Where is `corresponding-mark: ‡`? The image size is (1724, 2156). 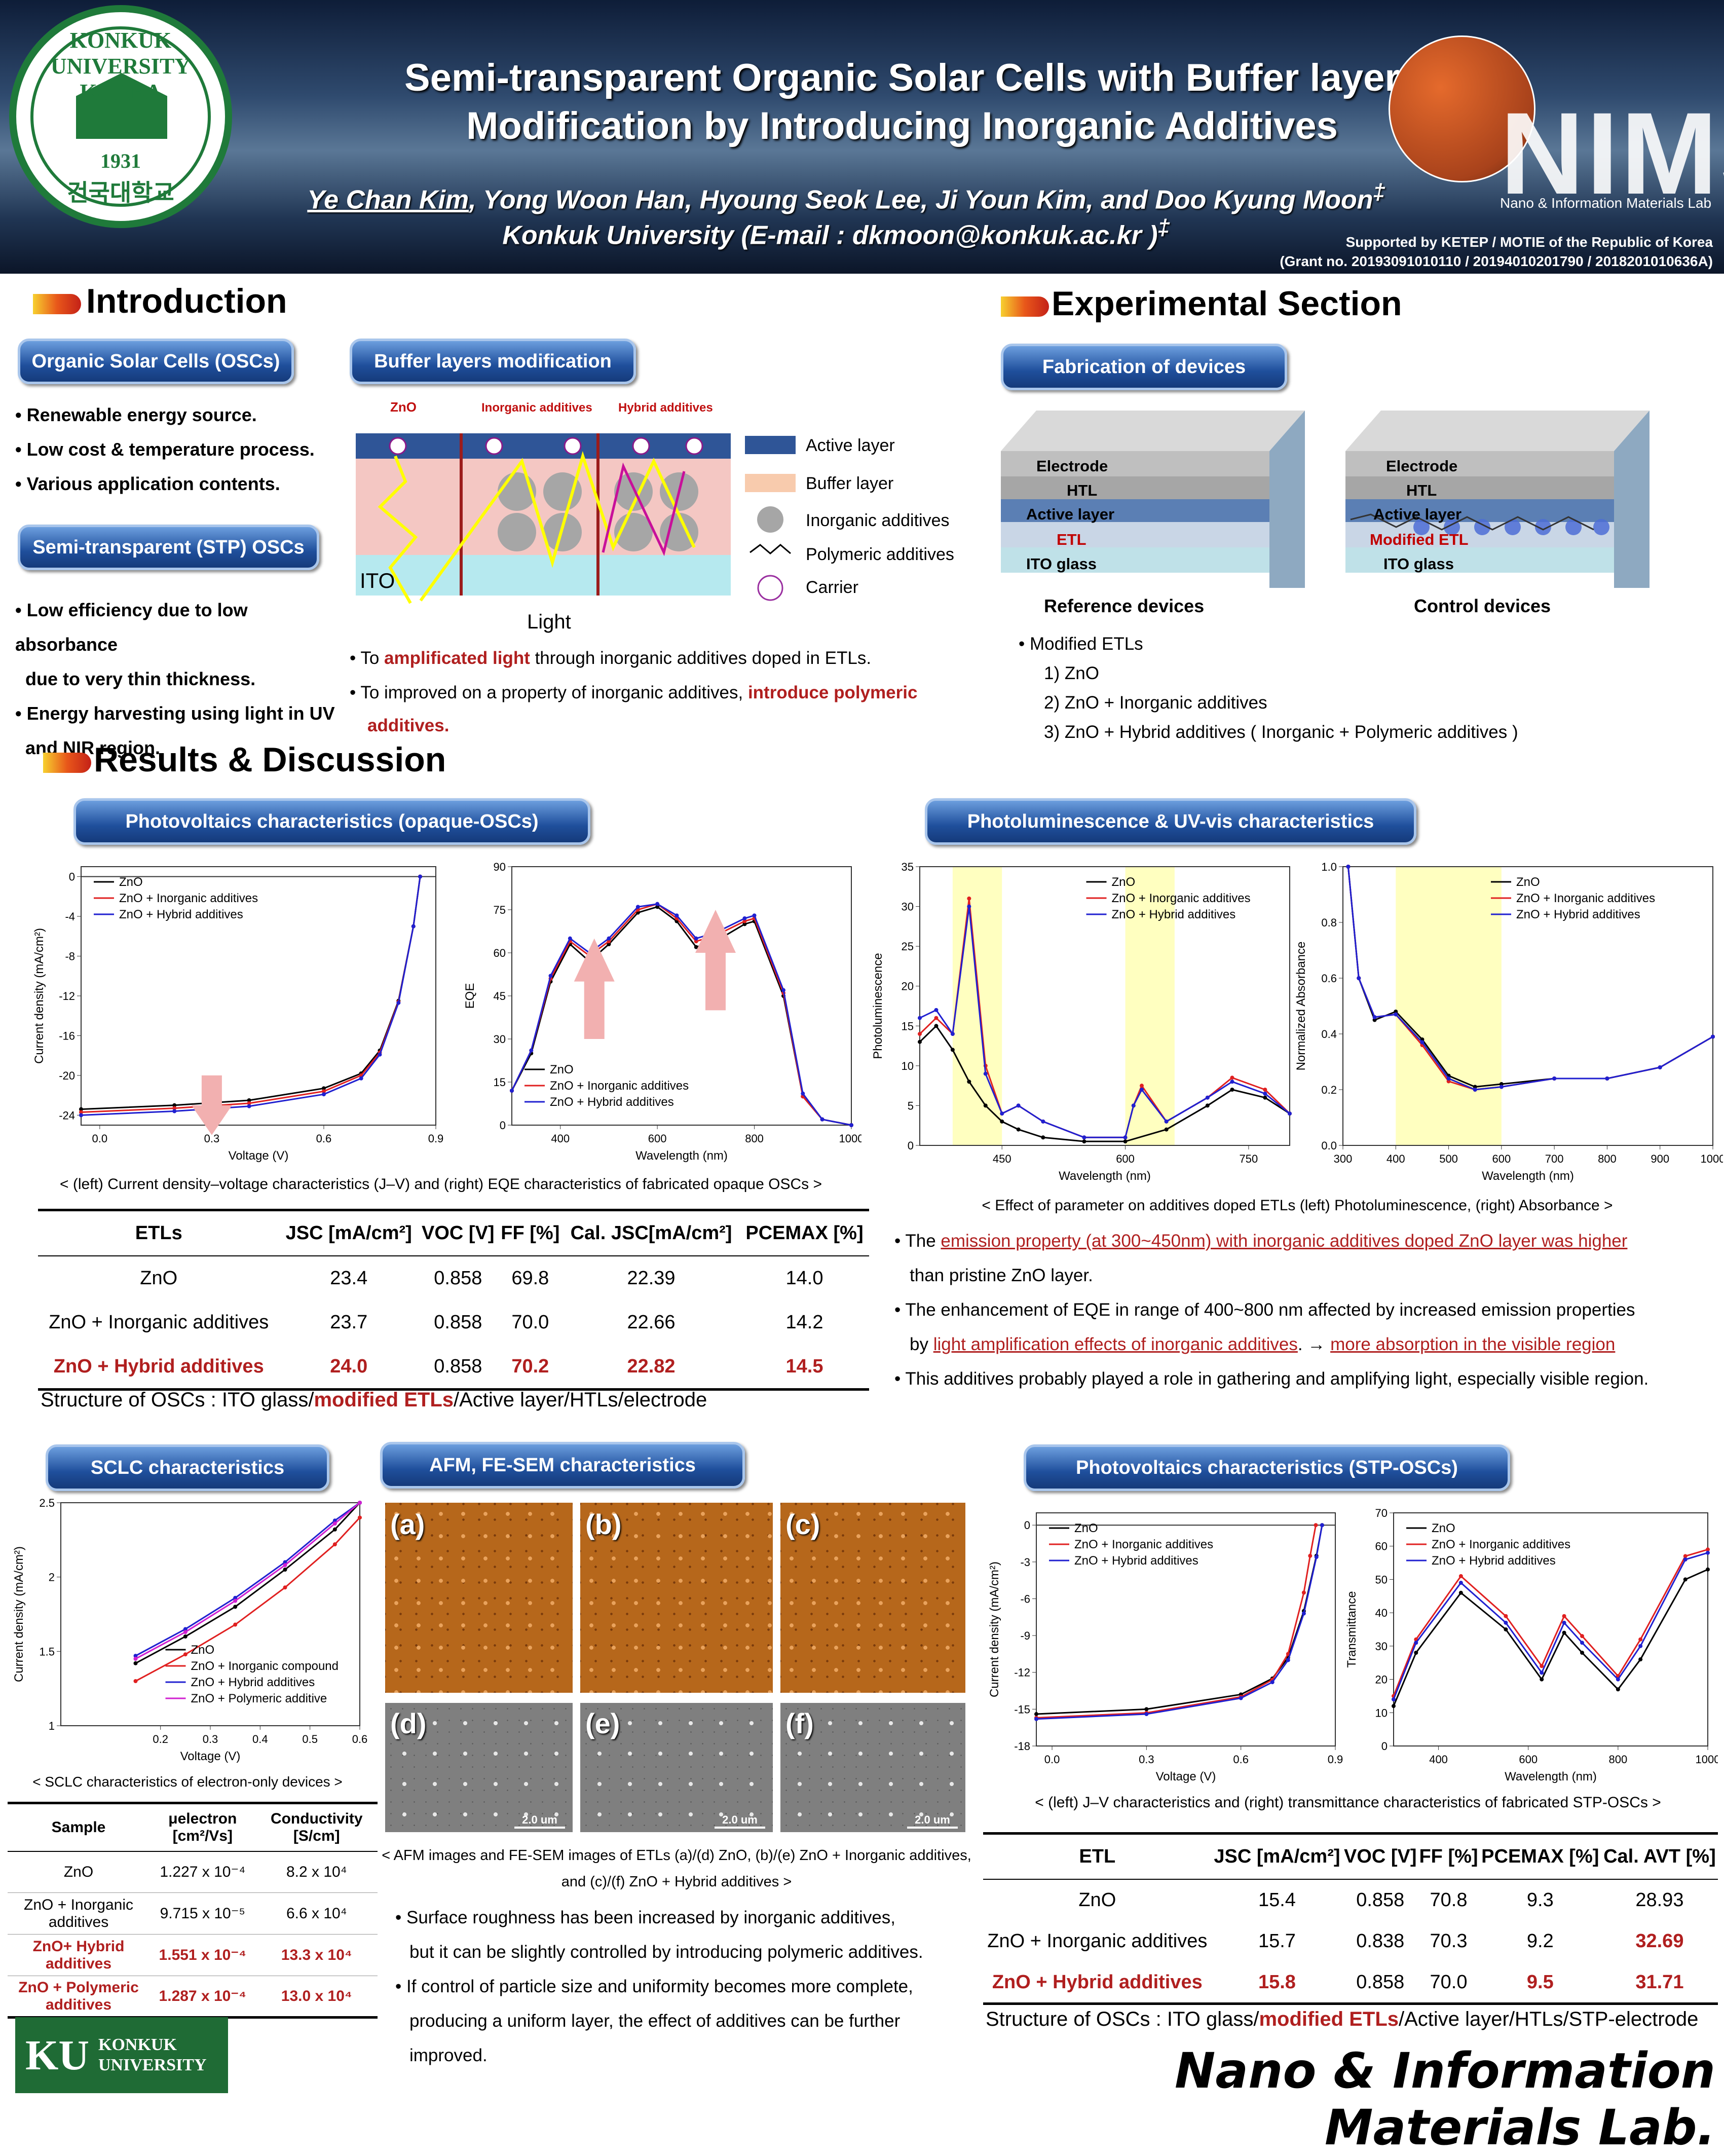 corresponding-mark: ‡ is located at coordinates (1379, 192).